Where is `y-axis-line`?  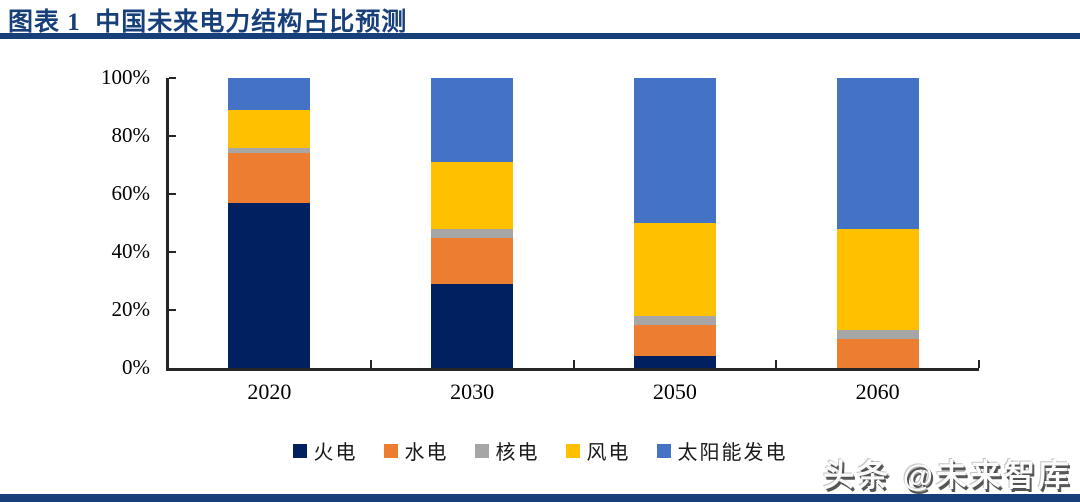 y-axis-line is located at coordinates (167, 224).